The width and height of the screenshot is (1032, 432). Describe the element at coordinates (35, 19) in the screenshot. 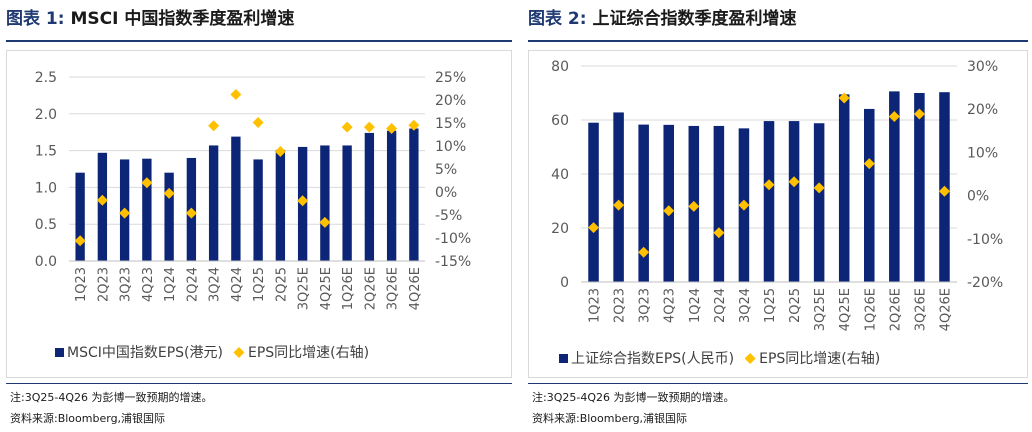

I see `figure-label: 图表 1:` at that location.